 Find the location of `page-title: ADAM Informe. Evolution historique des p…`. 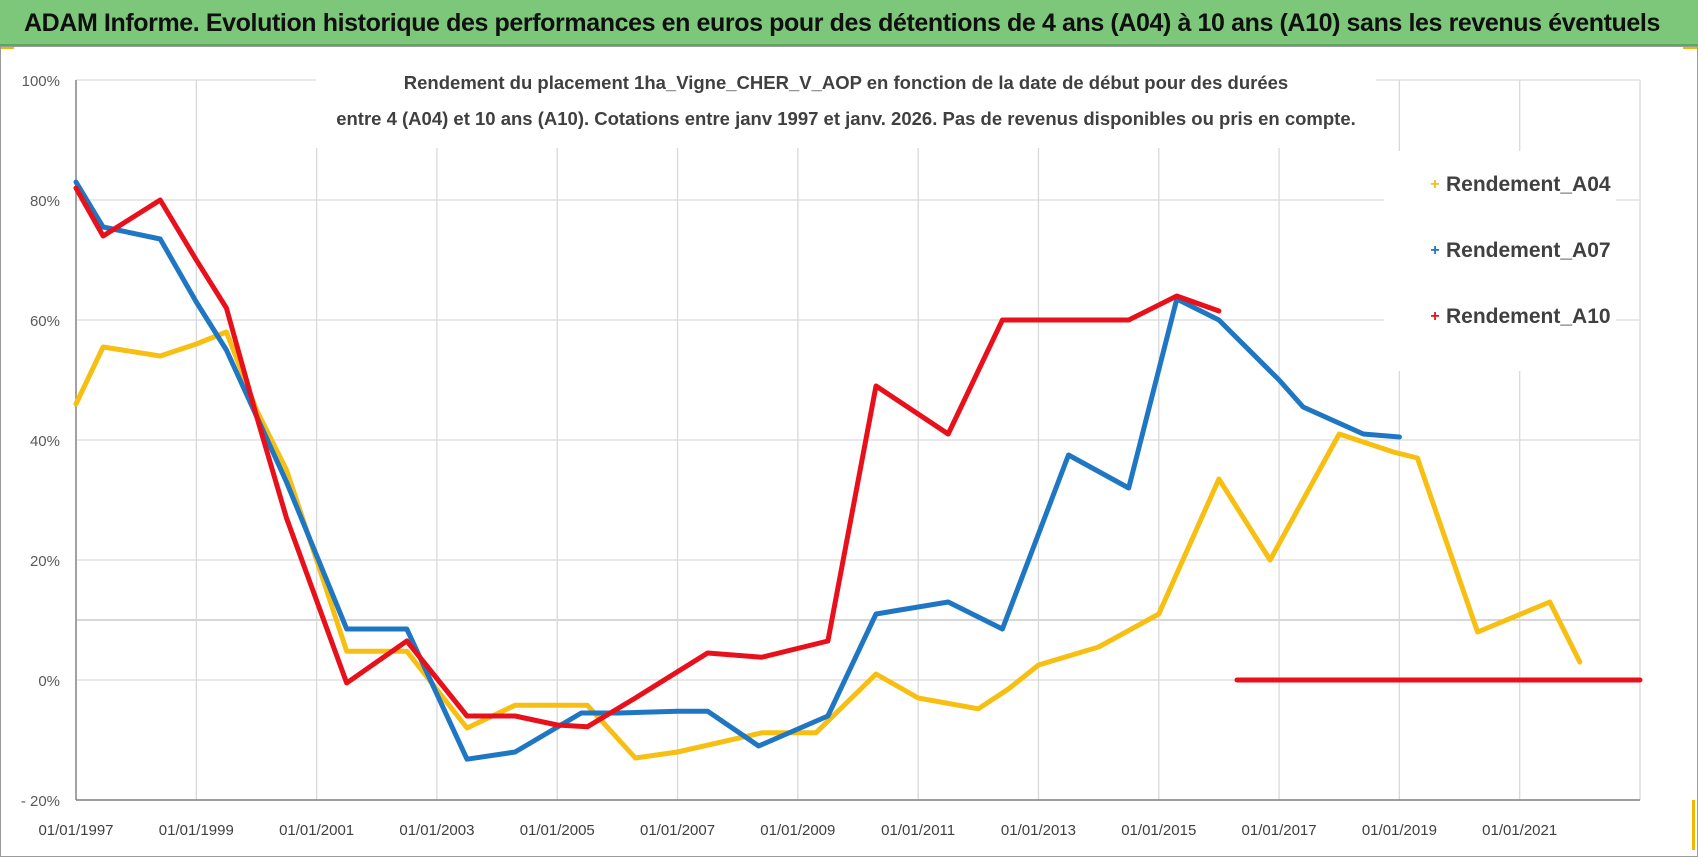

page-title: ADAM Informe. Evolution historique des p… is located at coordinates (842, 23).